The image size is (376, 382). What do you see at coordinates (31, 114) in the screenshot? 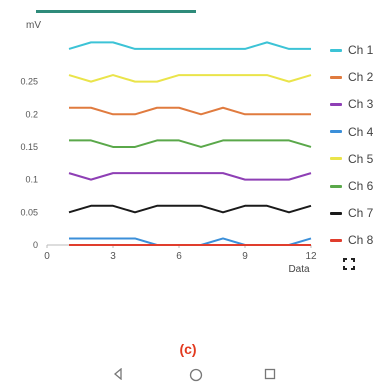
I see `y-tick-label: 0.2` at bounding box center [31, 114].